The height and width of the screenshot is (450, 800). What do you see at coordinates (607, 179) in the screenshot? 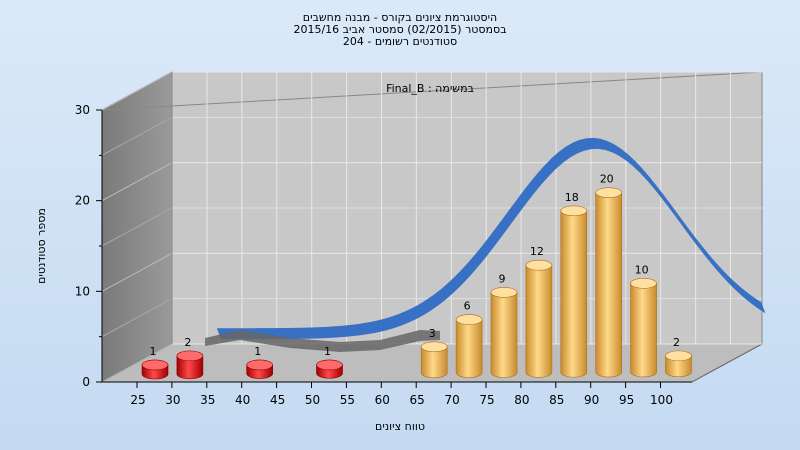
I see `bar-value-label: 20` at bounding box center [607, 179].